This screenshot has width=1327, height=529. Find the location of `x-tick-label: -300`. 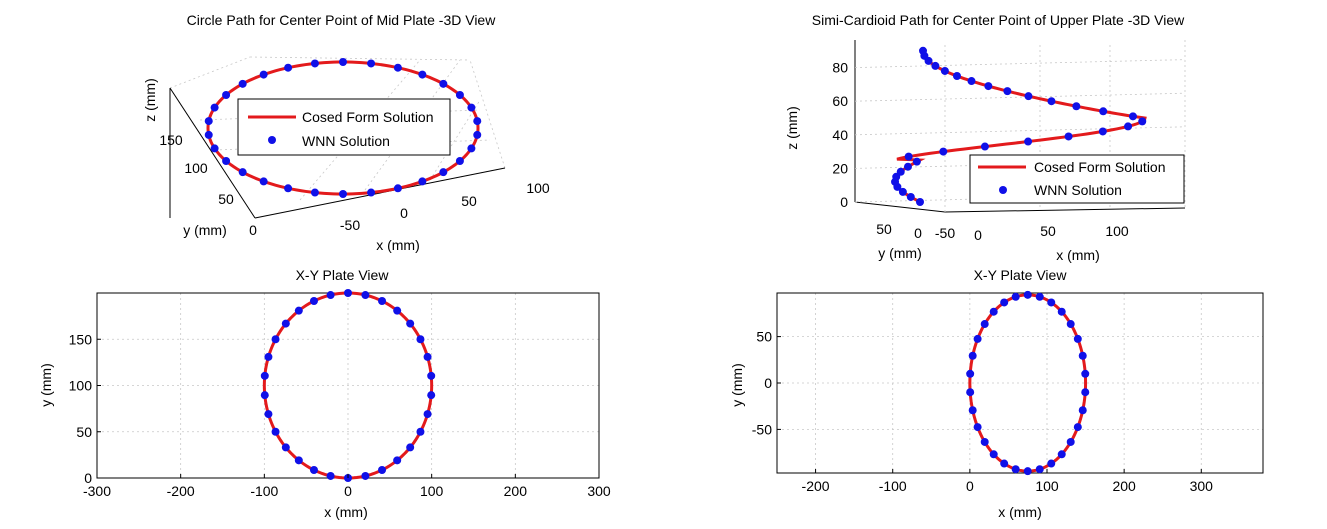

x-tick-label: -300 is located at coordinates (97, 491).